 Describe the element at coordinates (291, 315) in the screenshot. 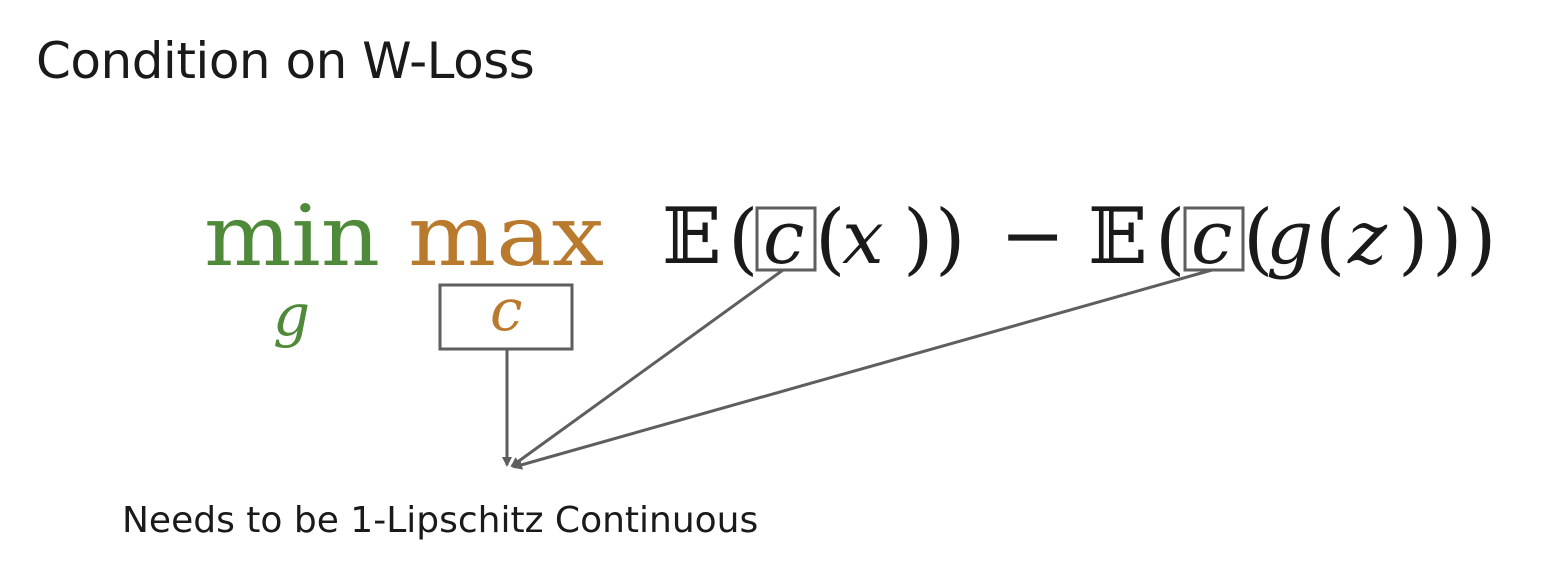

I see `min-subscript-g: g` at that location.